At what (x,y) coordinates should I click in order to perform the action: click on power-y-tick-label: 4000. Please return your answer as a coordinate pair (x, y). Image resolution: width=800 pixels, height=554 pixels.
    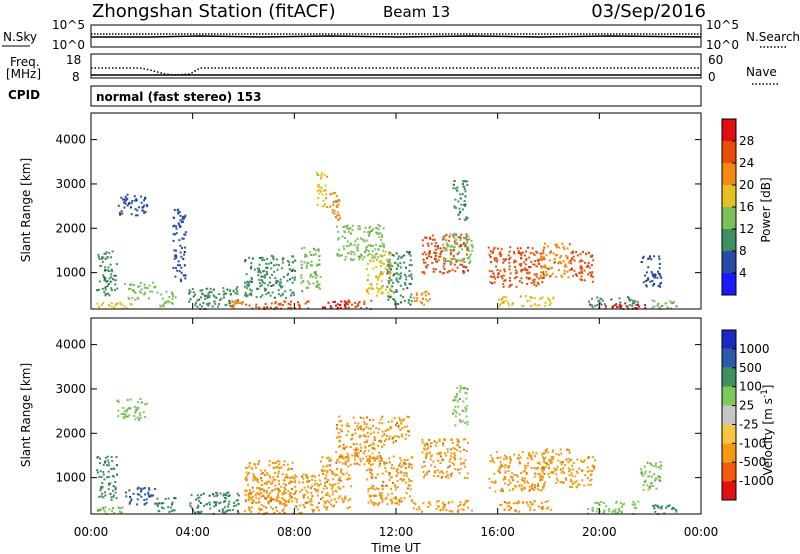
    Looking at the image, I should click on (70, 140).